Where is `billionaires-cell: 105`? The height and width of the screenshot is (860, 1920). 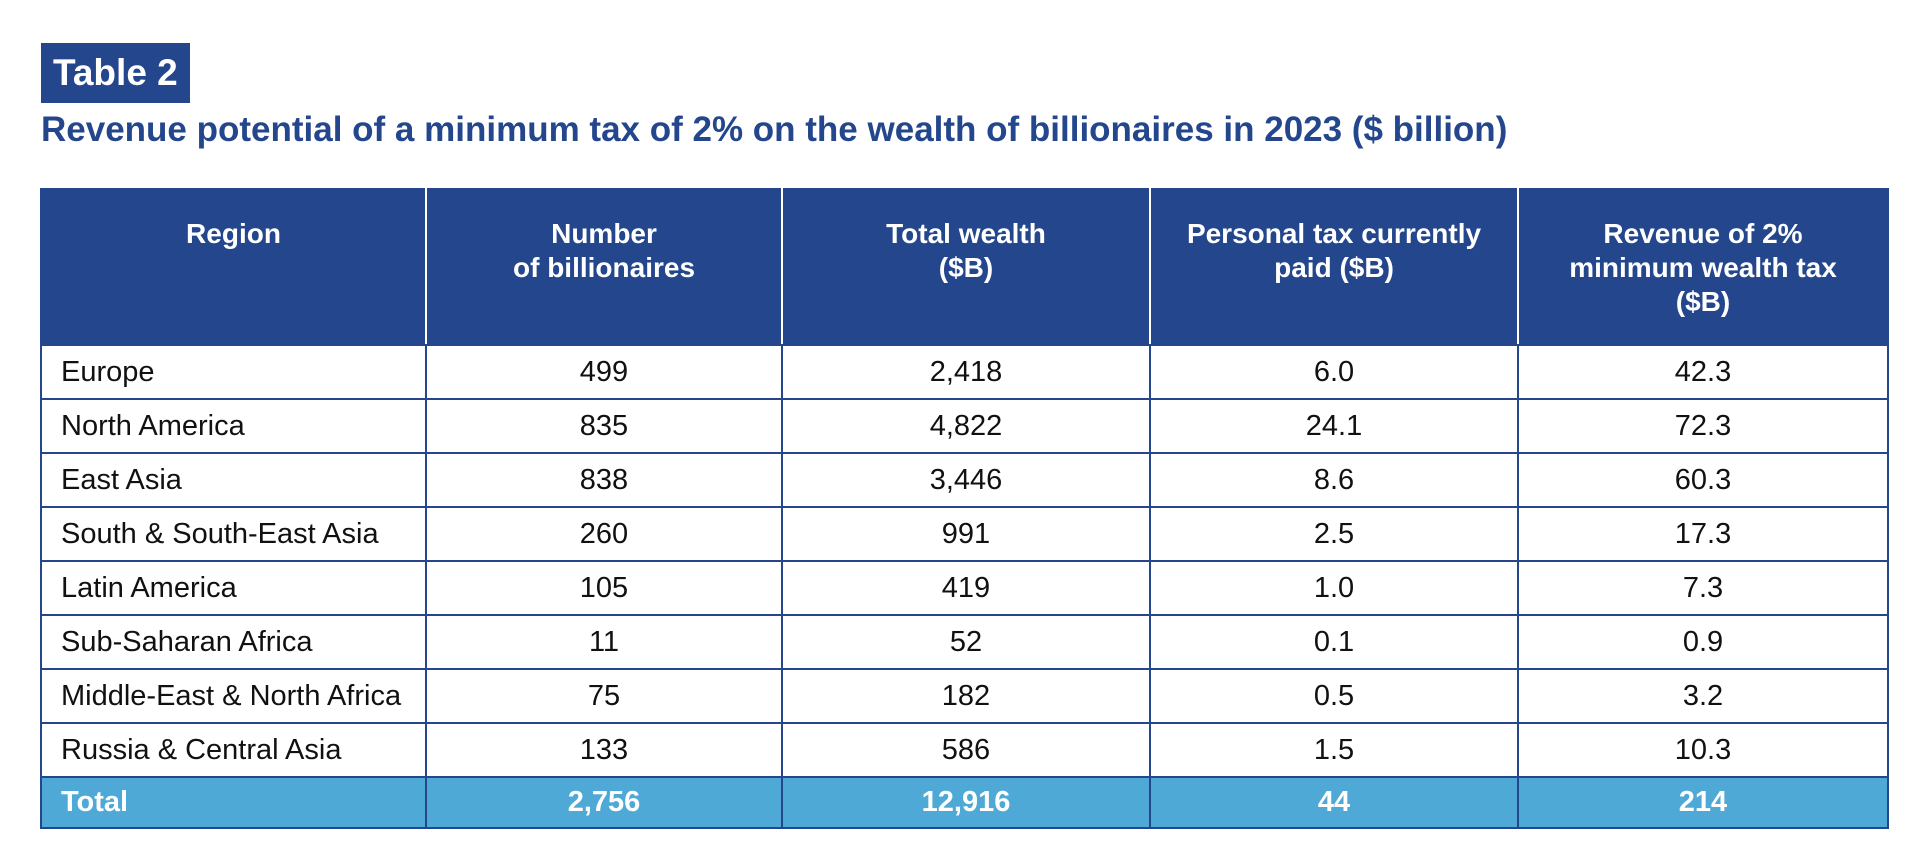
billionaires-cell: 105 is located at coordinates (604, 588).